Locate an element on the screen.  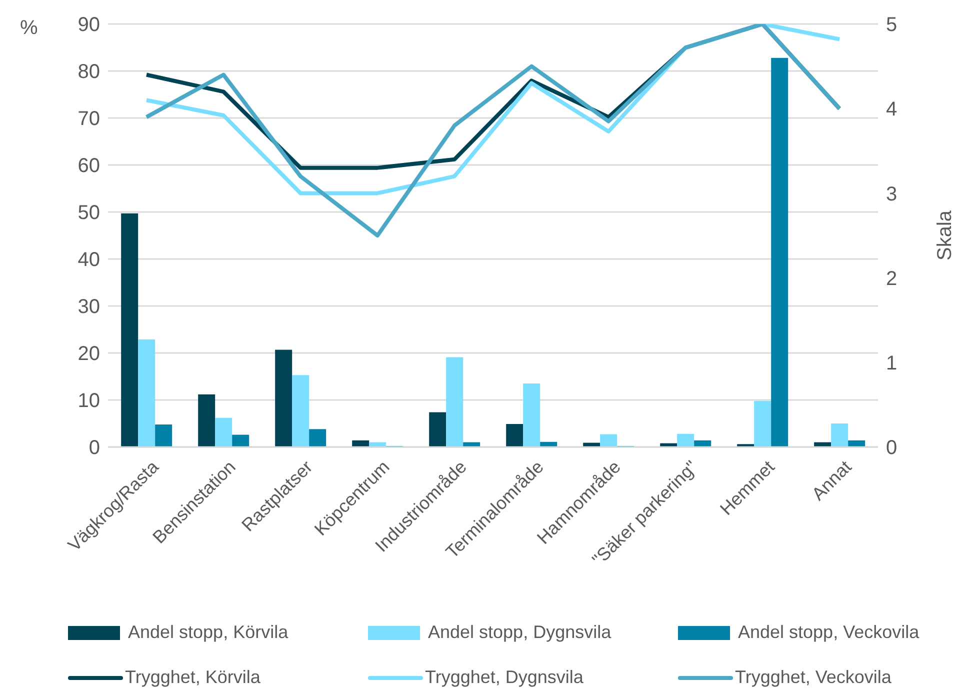
y-tick-label: 30 is located at coordinates (89, 307).